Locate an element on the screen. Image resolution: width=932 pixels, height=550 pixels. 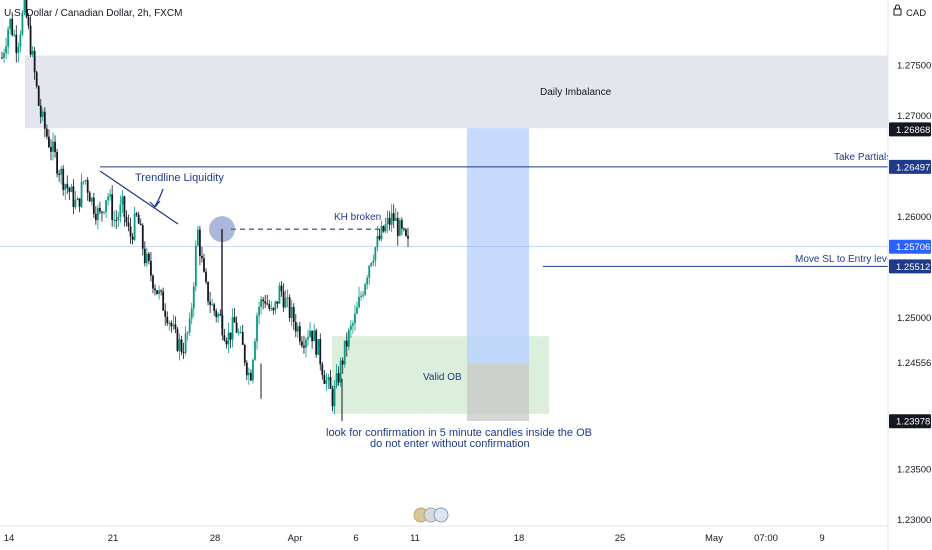
daily-imbalance-zone is located at coordinates (456, 92).